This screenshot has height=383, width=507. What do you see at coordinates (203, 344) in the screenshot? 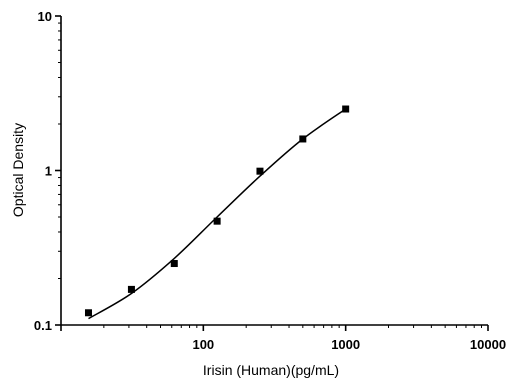
I see `x-tick-label: 100` at bounding box center [203, 344].